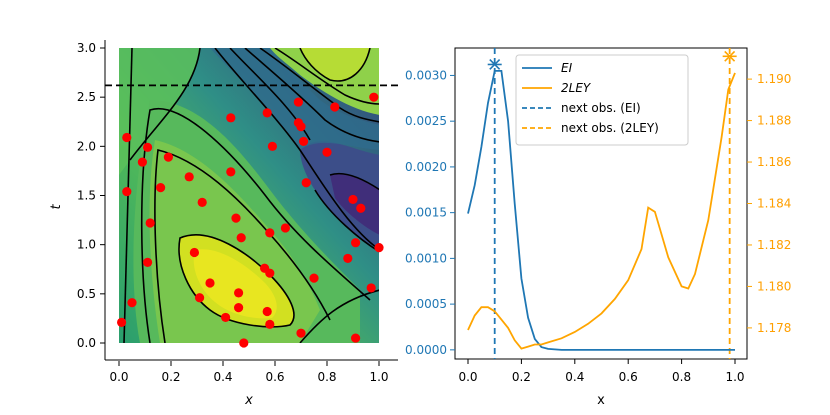  What do you see at coordinates (426, 258) in the screenshot?
I see `left-tick-label: 0.0010` at bounding box center [426, 258].